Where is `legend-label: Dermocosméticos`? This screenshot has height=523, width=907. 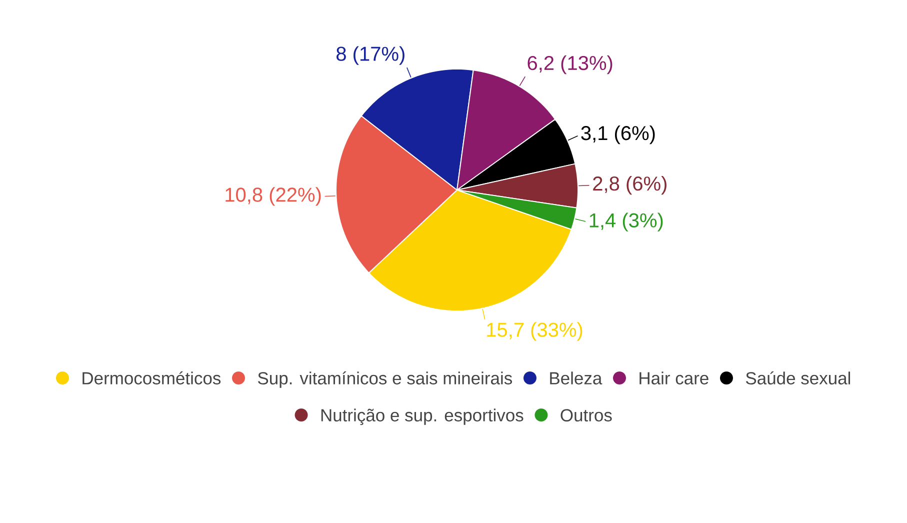
legend-label: Dermocosméticos is located at coordinates (151, 377).